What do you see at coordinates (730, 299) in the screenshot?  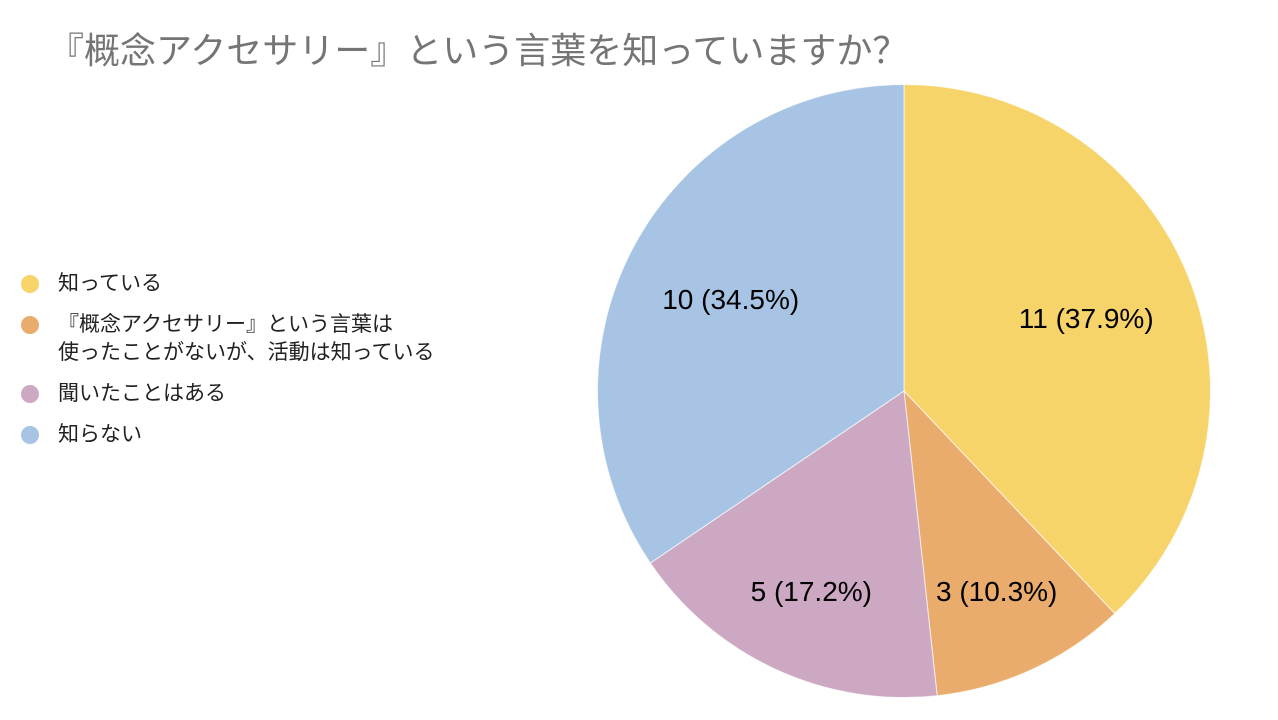 I see `slice-label: 10 (34.5%)` at bounding box center [730, 299].